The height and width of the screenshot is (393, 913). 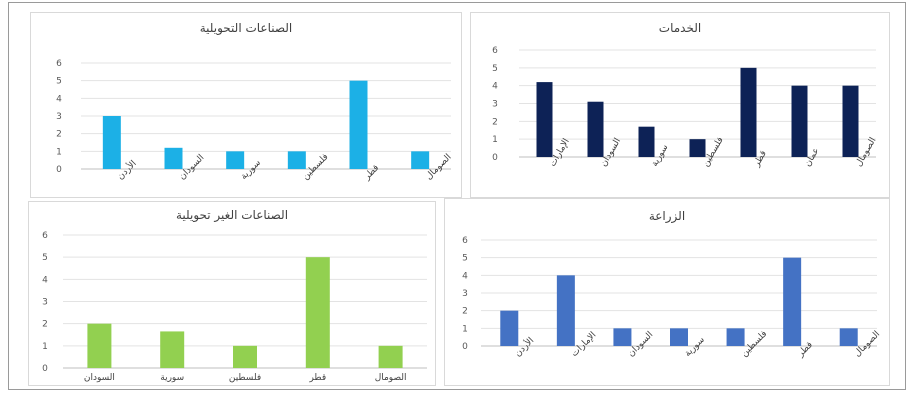 What do you see at coordinates (172, 378) in the screenshot?
I see `x-tick-label: سورية` at bounding box center [172, 378].